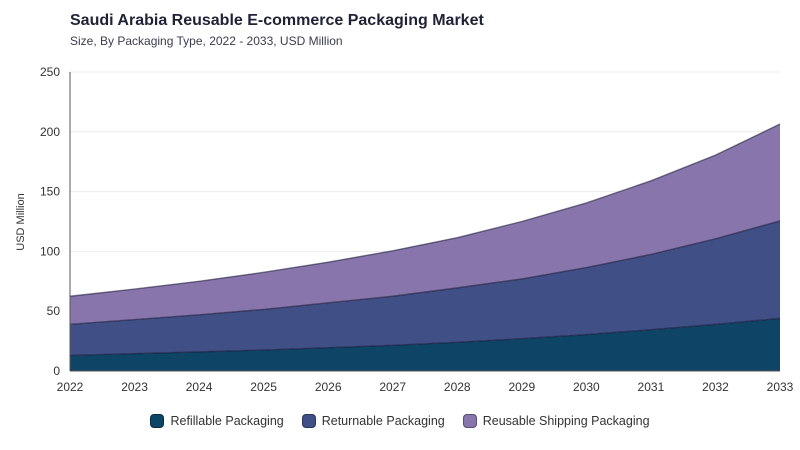 The image size is (800, 450). What do you see at coordinates (70, 387) in the screenshot?
I see `x-tick-label: 2022` at bounding box center [70, 387].